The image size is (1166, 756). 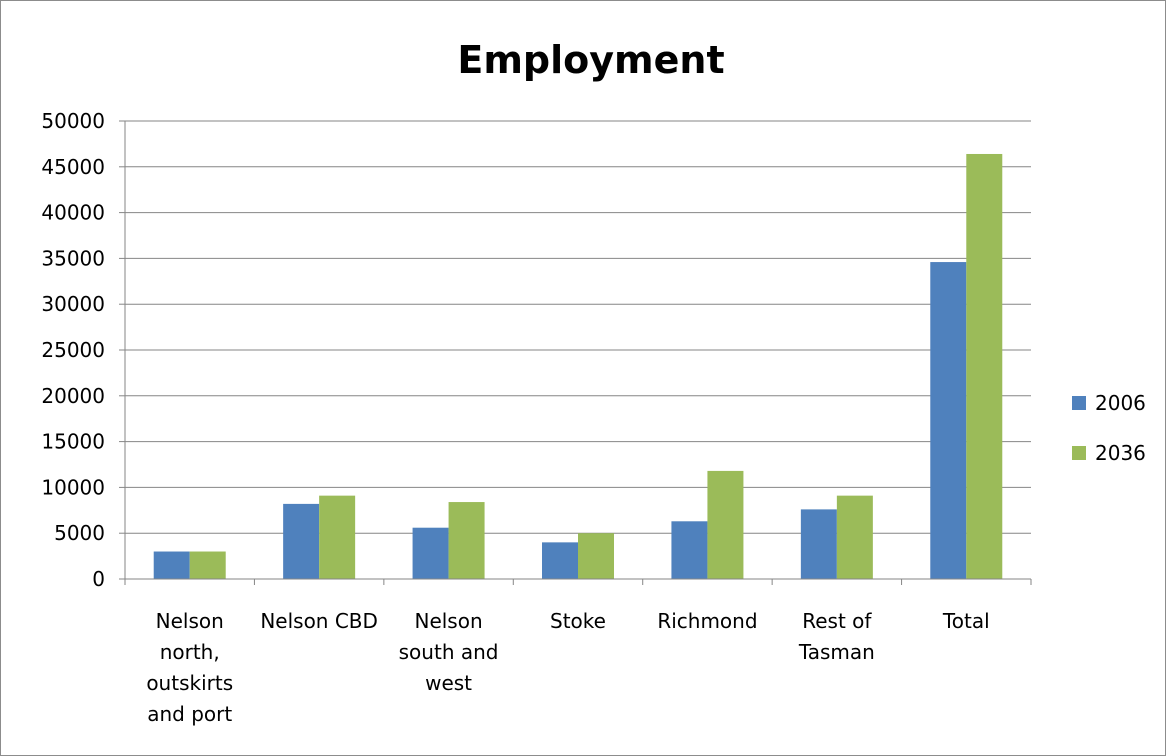 What do you see at coordinates (1079, 403) in the screenshot?
I see `legend-swatch-2006` at bounding box center [1079, 403].